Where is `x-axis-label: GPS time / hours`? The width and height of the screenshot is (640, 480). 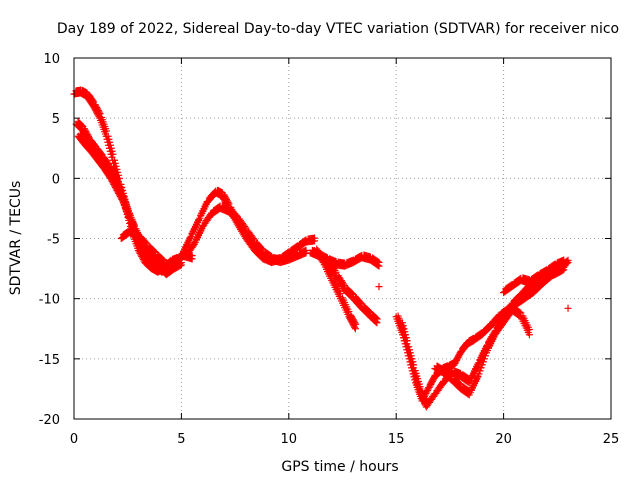
x-axis-label: GPS time / hours is located at coordinates (339, 467).